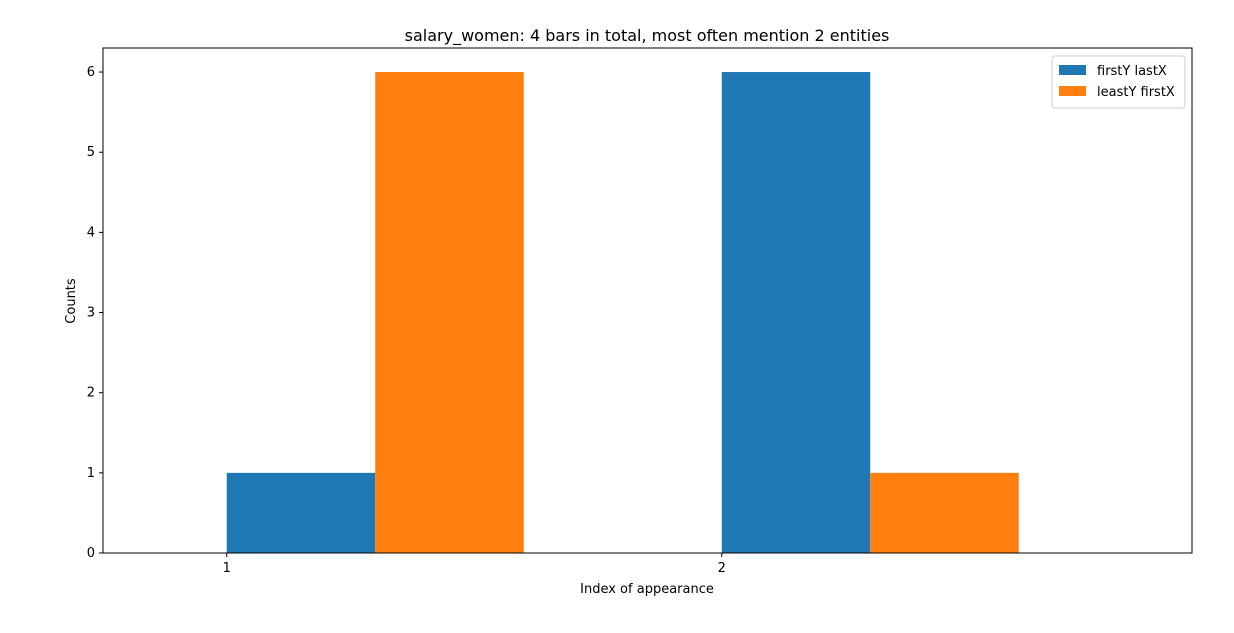 This screenshot has height=633, width=1234. Describe the element at coordinates (91, 473) in the screenshot. I see `y-tick-label: 1` at that location.